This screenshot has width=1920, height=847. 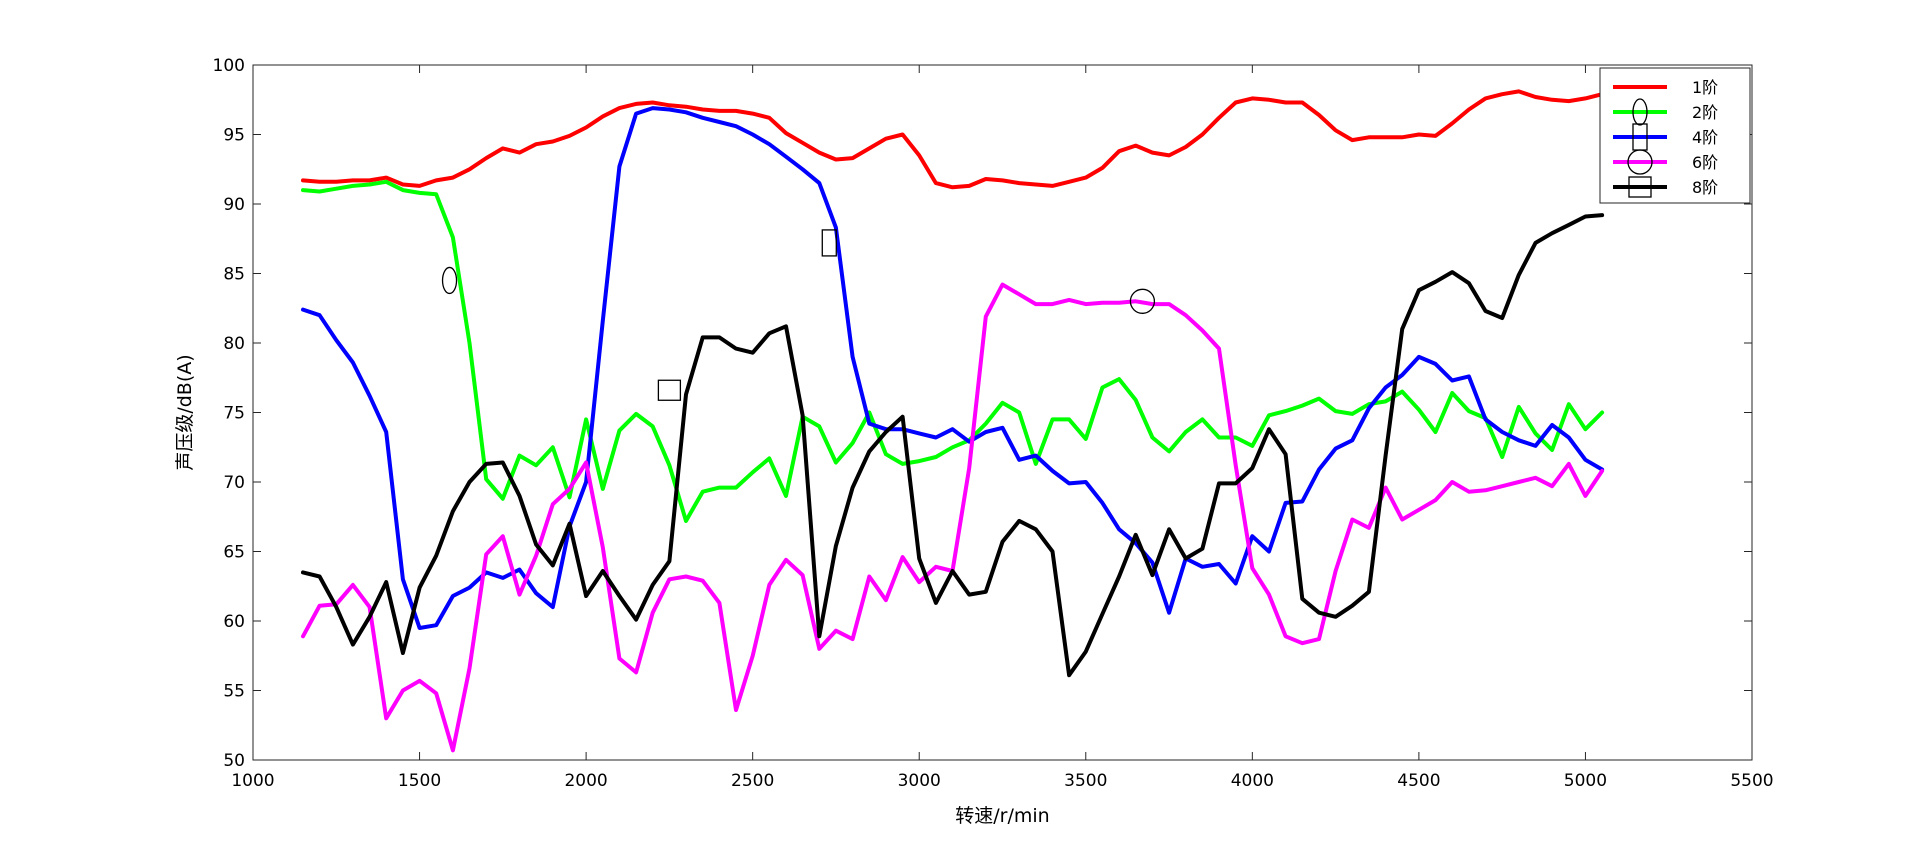 What do you see at coordinates (1665, 112) in the screenshot?
I see `legend-item: 2阶` at bounding box center [1665, 112].